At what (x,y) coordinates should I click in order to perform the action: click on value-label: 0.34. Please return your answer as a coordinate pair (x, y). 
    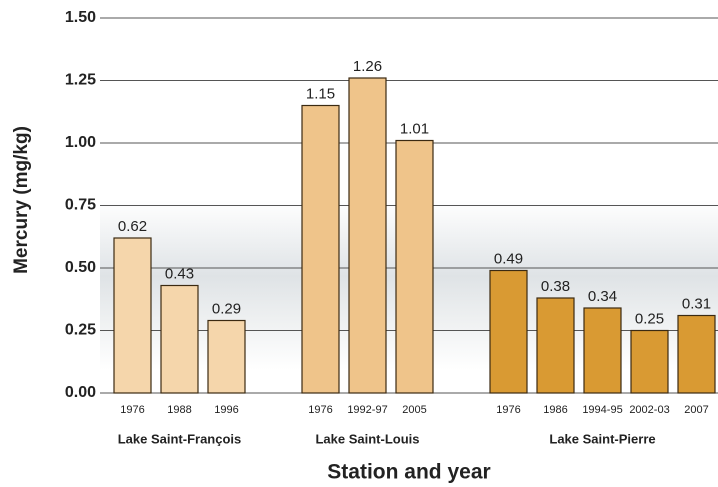
    Looking at the image, I should click on (602, 296).